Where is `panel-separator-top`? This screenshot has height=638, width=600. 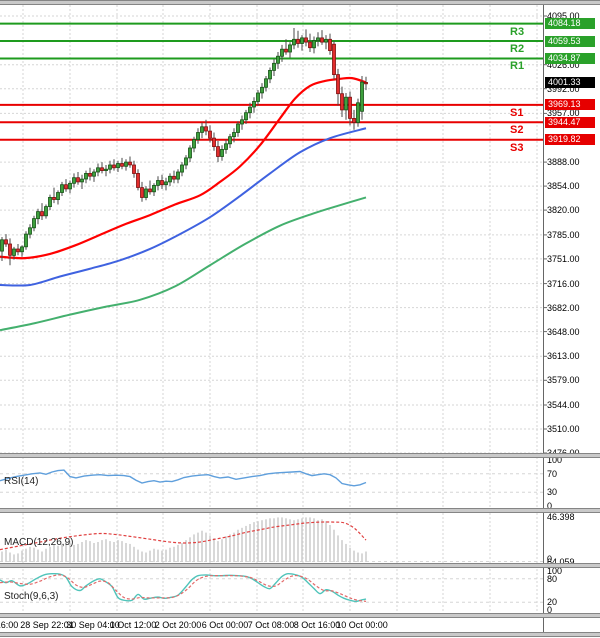 panel-separator-top is located at coordinates (300, 2).